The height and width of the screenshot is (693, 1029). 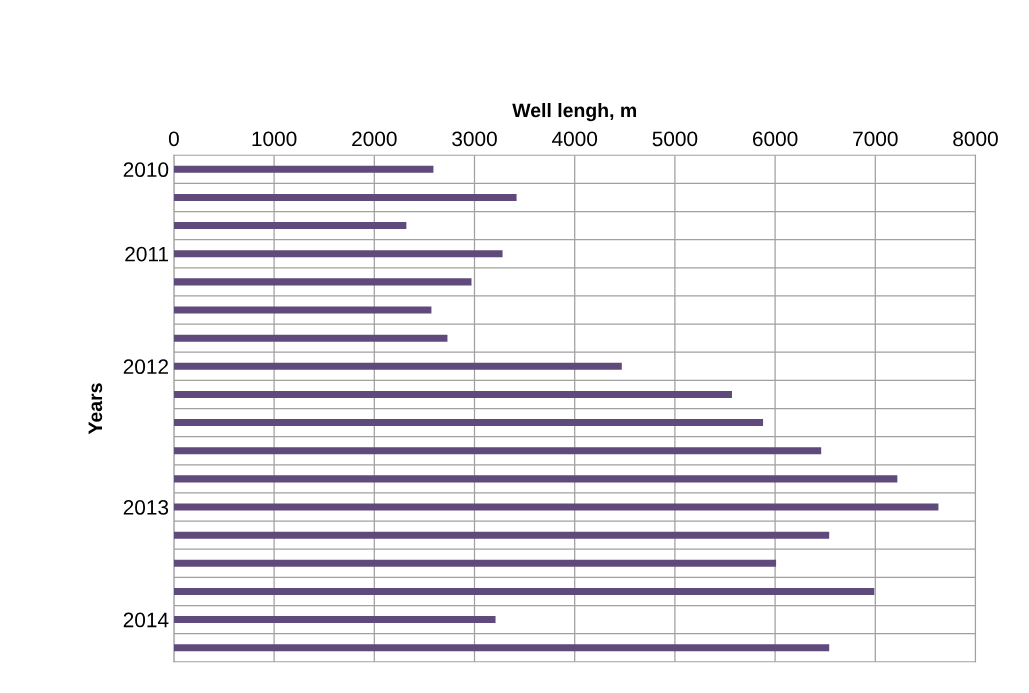 What do you see at coordinates (775, 139) in the screenshot?
I see `x-tick-label: 6000` at bounding box center [775, 139].